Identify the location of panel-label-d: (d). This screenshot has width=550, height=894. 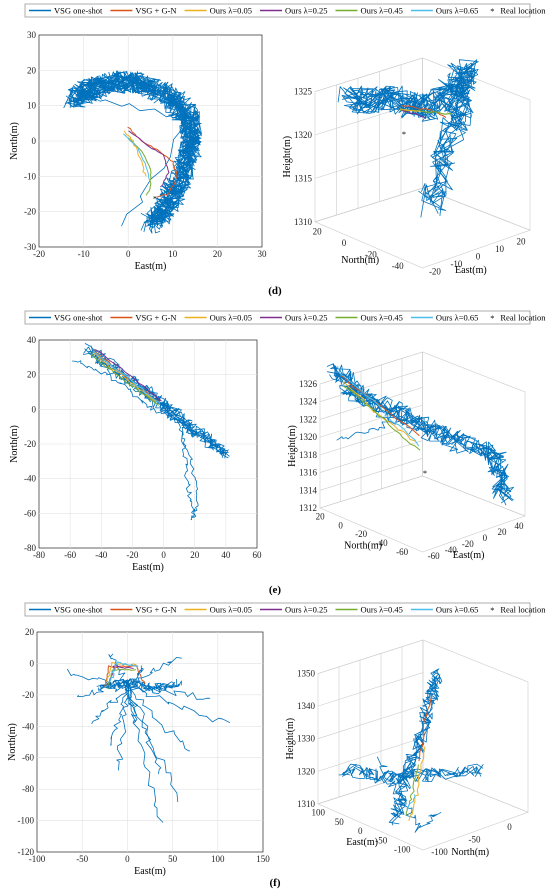
(275, 291).